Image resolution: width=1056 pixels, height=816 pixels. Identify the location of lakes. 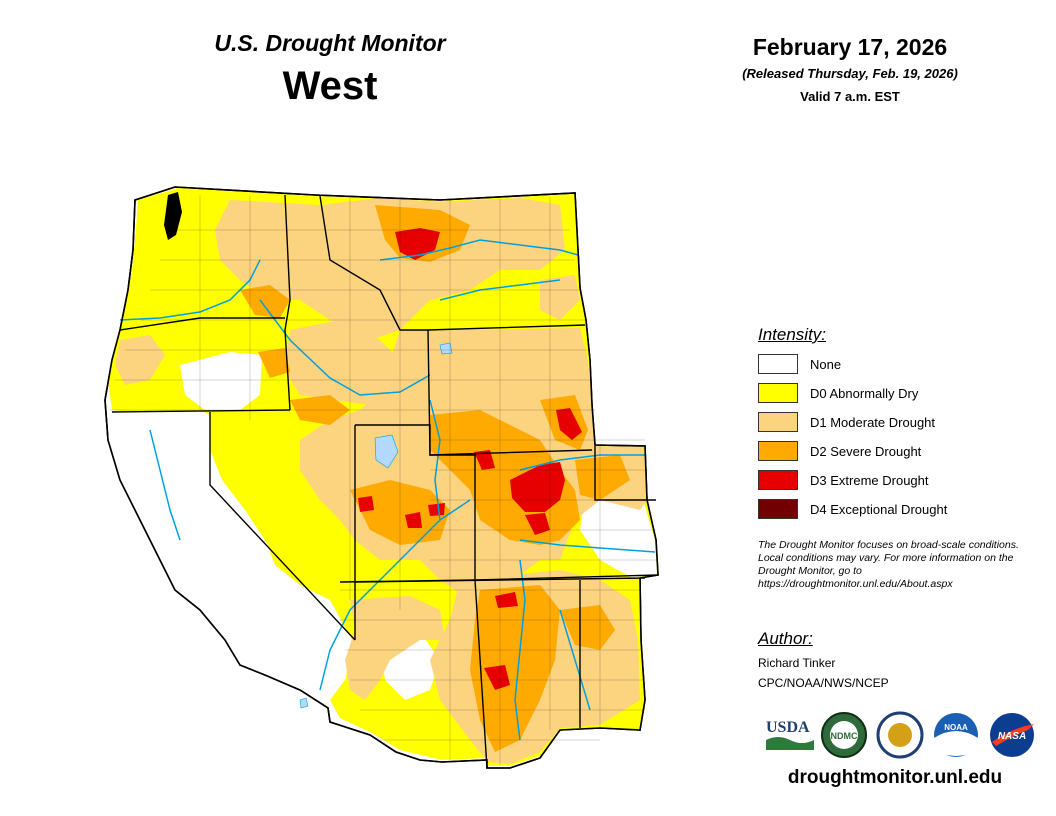
(376, 525).